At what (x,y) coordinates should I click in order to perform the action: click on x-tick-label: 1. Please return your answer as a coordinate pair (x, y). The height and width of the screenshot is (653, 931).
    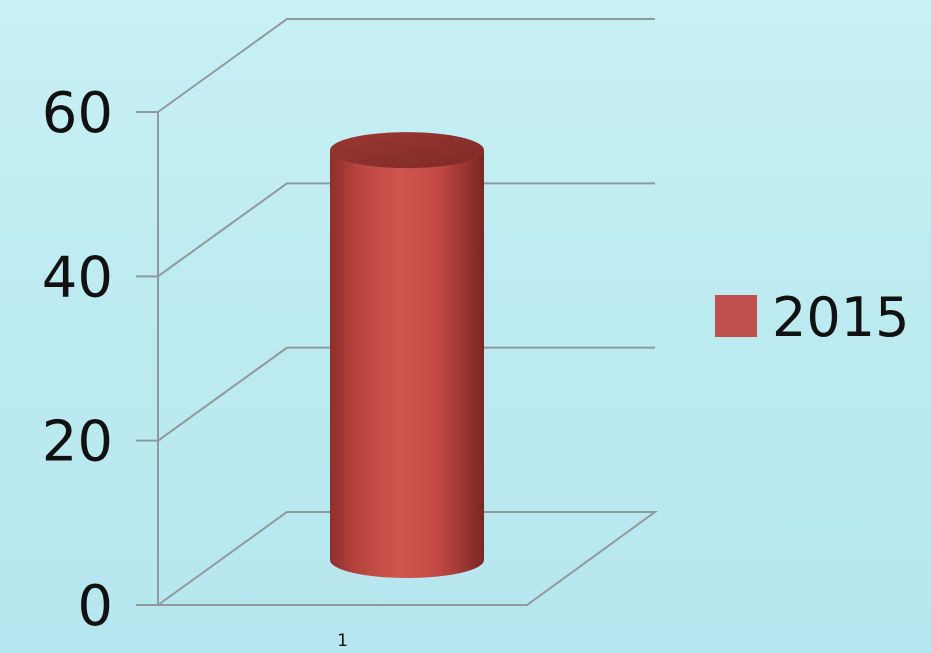
    Looking at the image, I should click on (342, 641).